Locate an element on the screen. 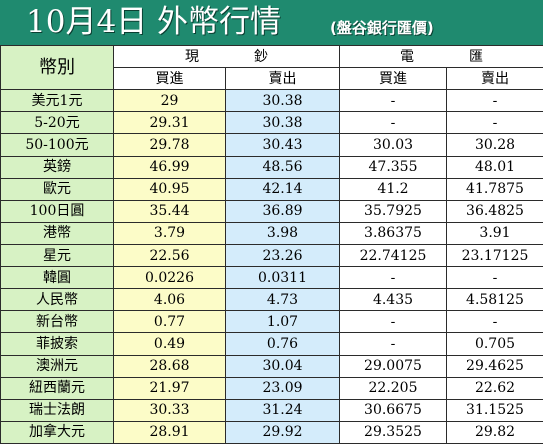 This screenshot has width=543, height=444. table-row: 瑞士法朗 30.33 31.24 30.6675 31.1525 is located at coordinates (271, 410).